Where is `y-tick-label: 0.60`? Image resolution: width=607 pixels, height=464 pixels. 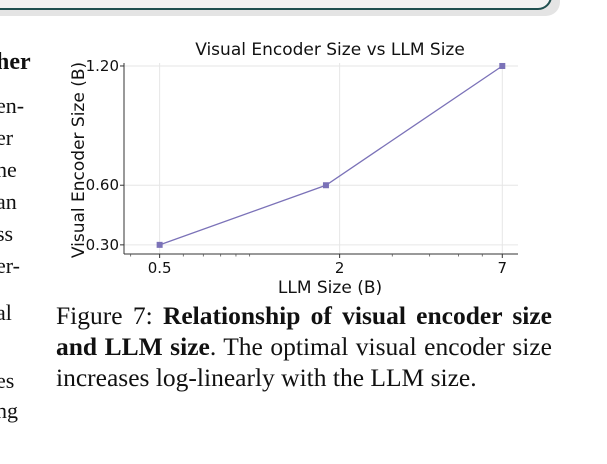 y-tick-label: 0.60 is located at coordinates (102, 185).